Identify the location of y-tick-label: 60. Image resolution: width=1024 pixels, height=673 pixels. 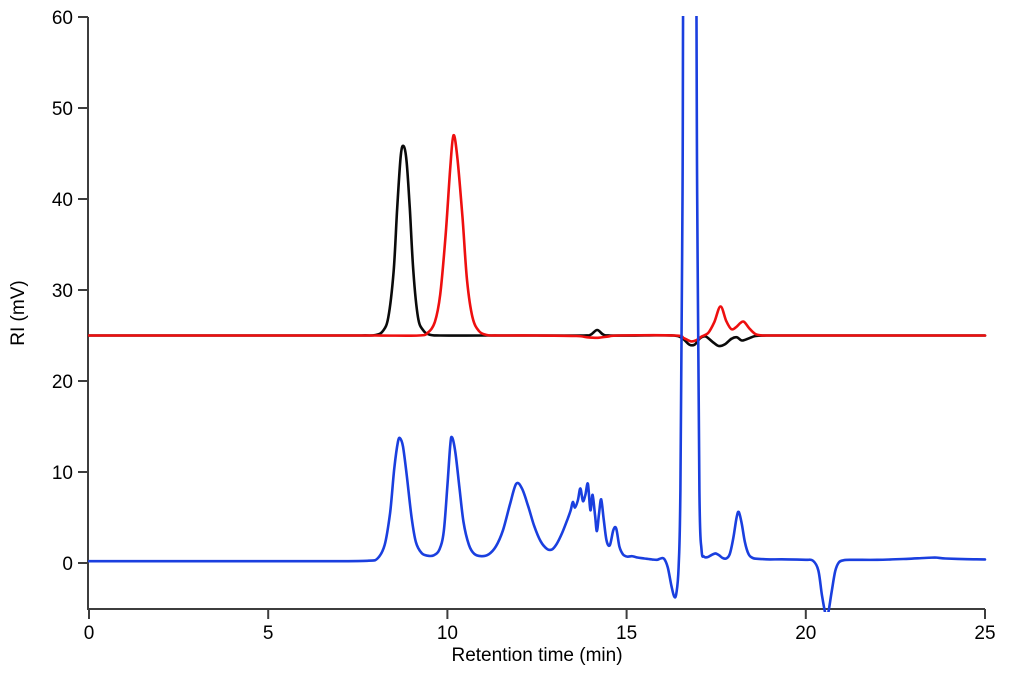
(62, 18).